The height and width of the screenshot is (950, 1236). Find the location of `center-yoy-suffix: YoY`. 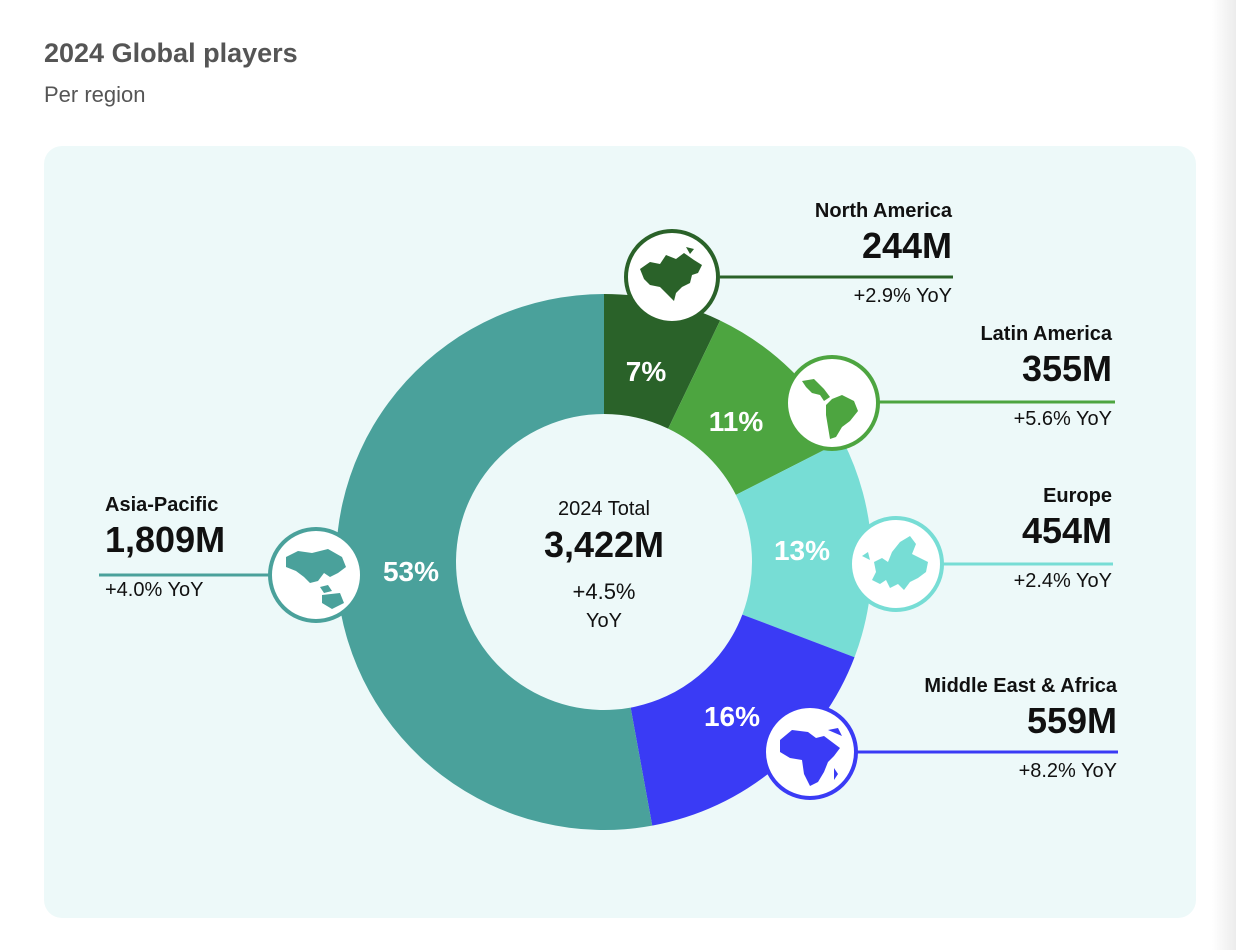

center-yoy-suffix: YoY is located at coordinates (604, 621).